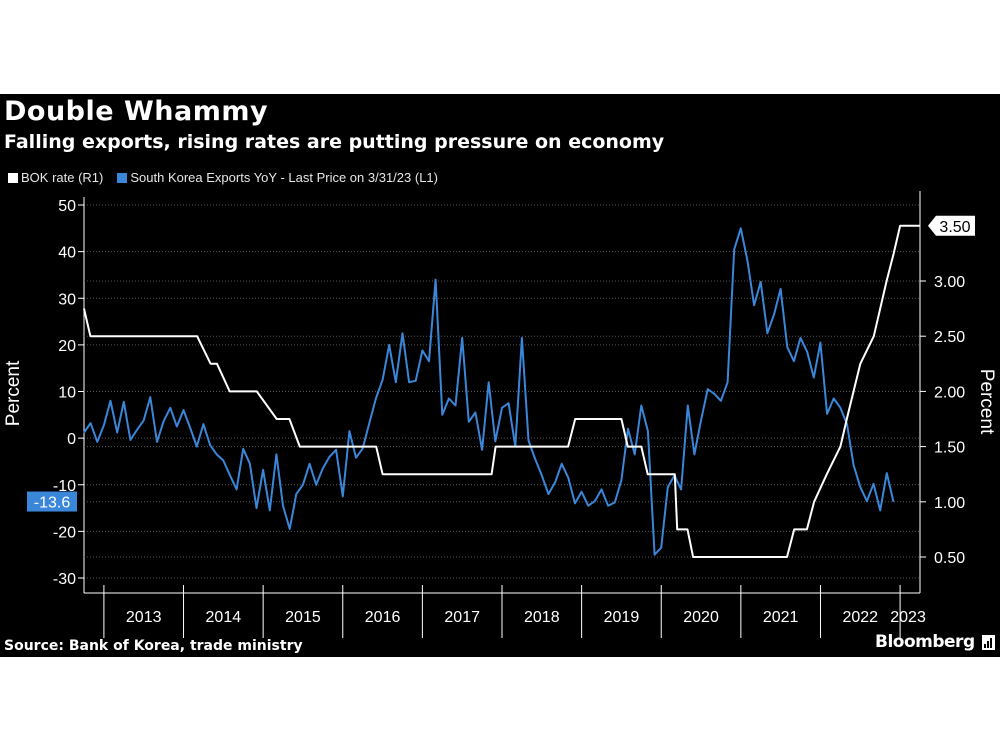 The image size is (1000, 750). I want to click on bok-rate-last-value-label: 3.50, so click(954, 227).